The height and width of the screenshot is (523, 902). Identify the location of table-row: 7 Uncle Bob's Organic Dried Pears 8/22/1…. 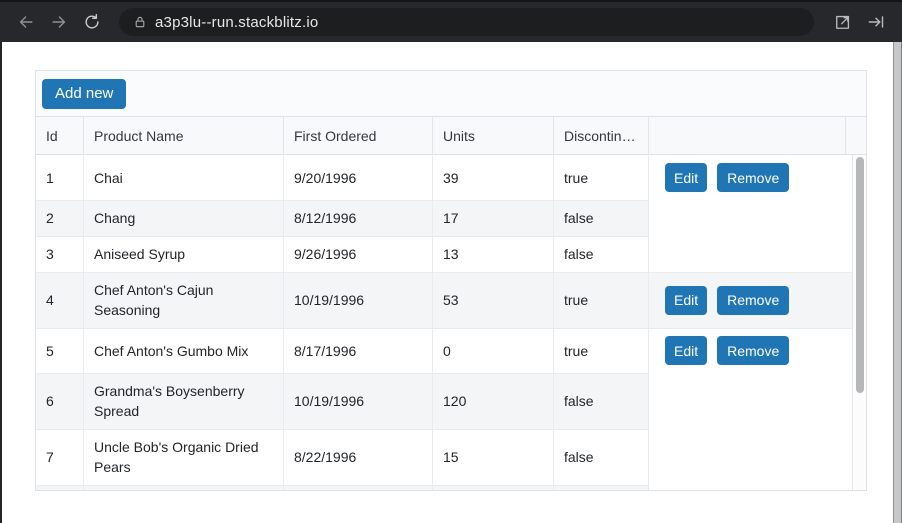
(451, 457).